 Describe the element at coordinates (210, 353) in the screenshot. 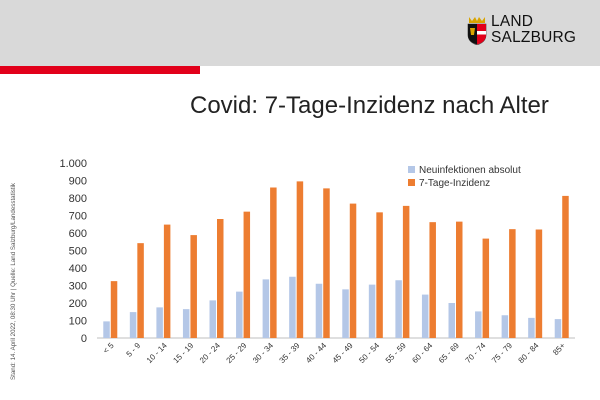

I see `x-tick-label: 20 - 24` at that location.